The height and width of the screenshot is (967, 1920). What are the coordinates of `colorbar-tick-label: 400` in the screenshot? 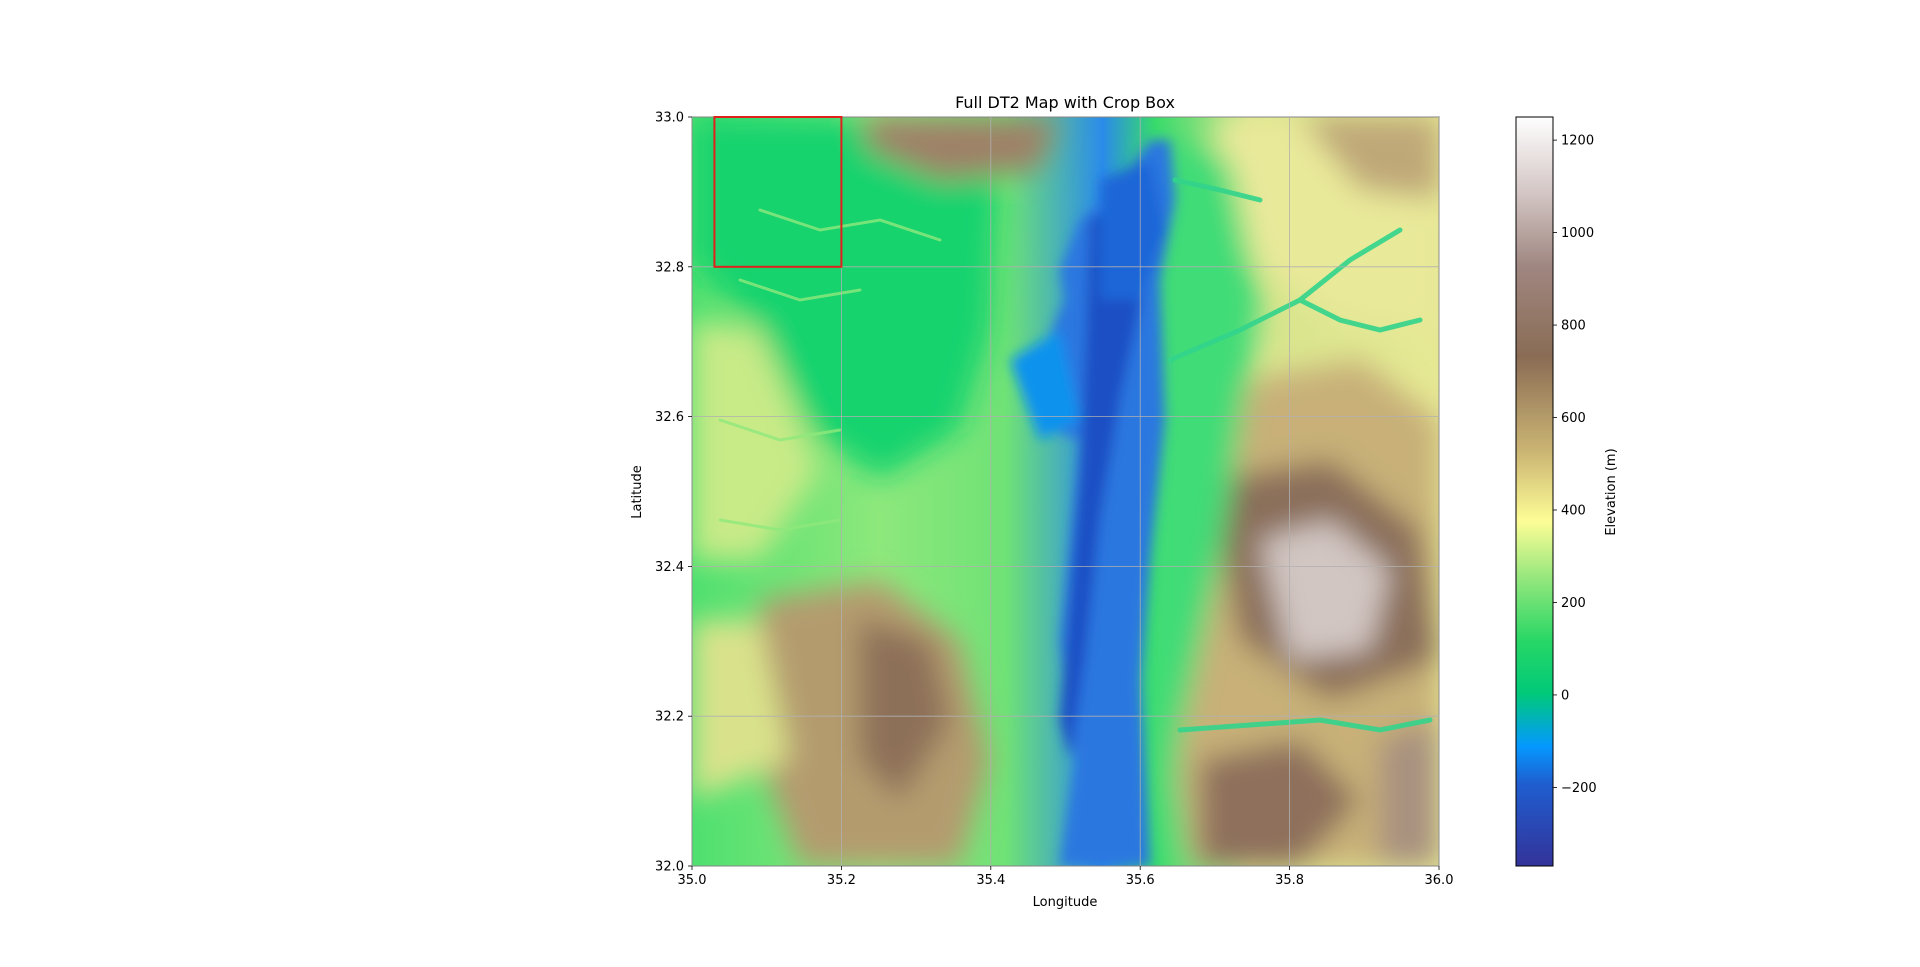 It's located at (1573, 510).